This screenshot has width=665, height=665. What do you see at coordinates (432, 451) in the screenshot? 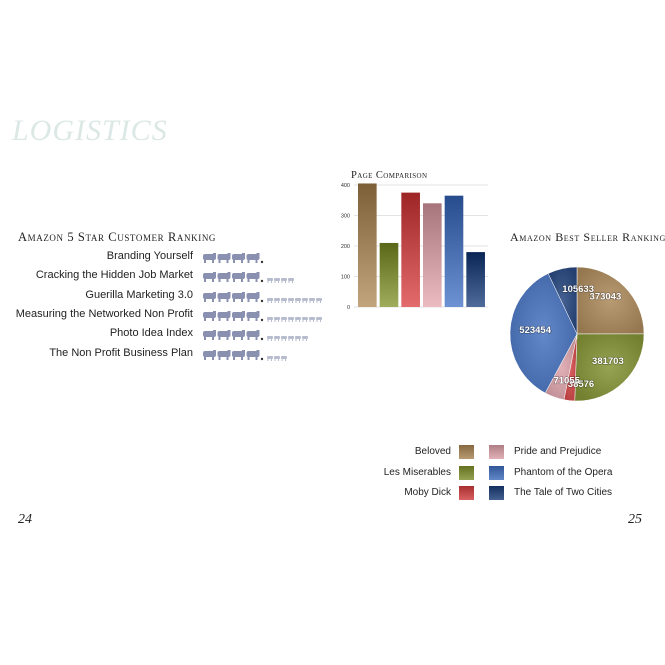
I see `legend-label: Beloved` at bounding box center [432, 451].